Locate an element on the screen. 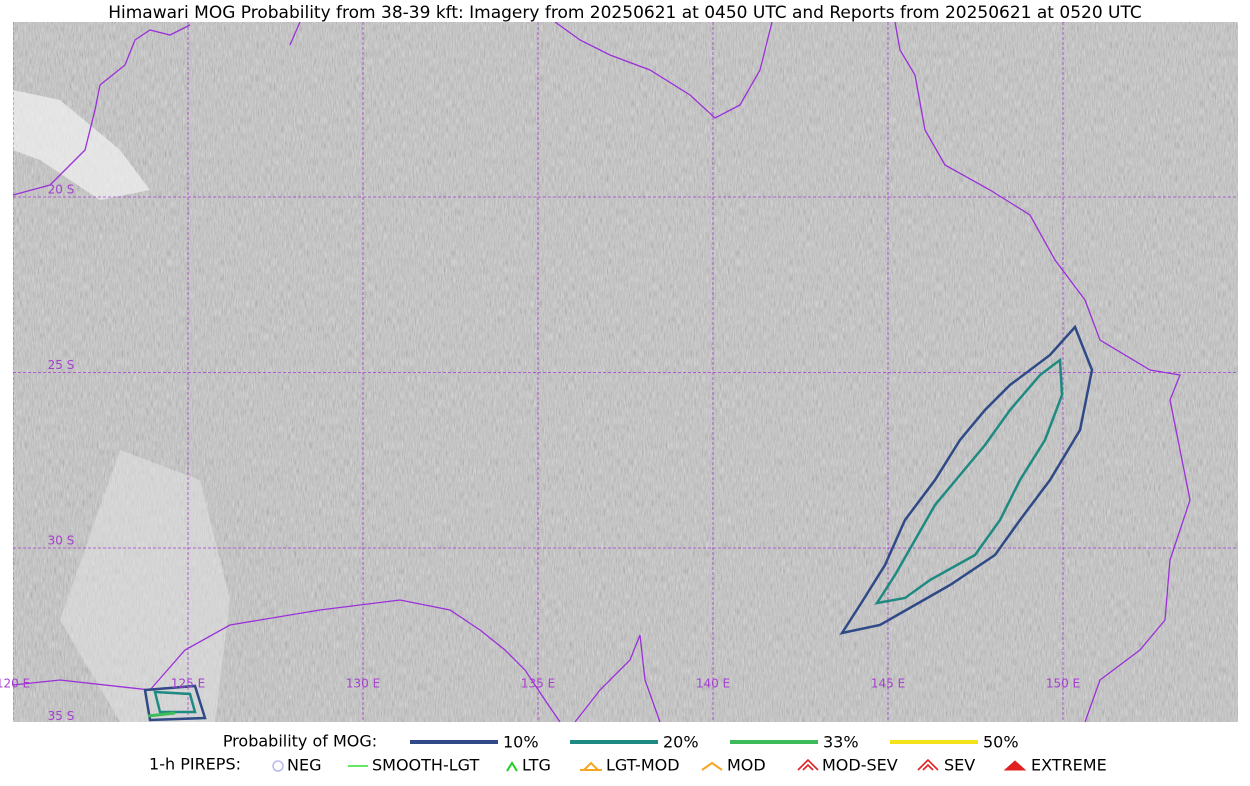  legend-label: LTG is located at coordinates (536, 765).